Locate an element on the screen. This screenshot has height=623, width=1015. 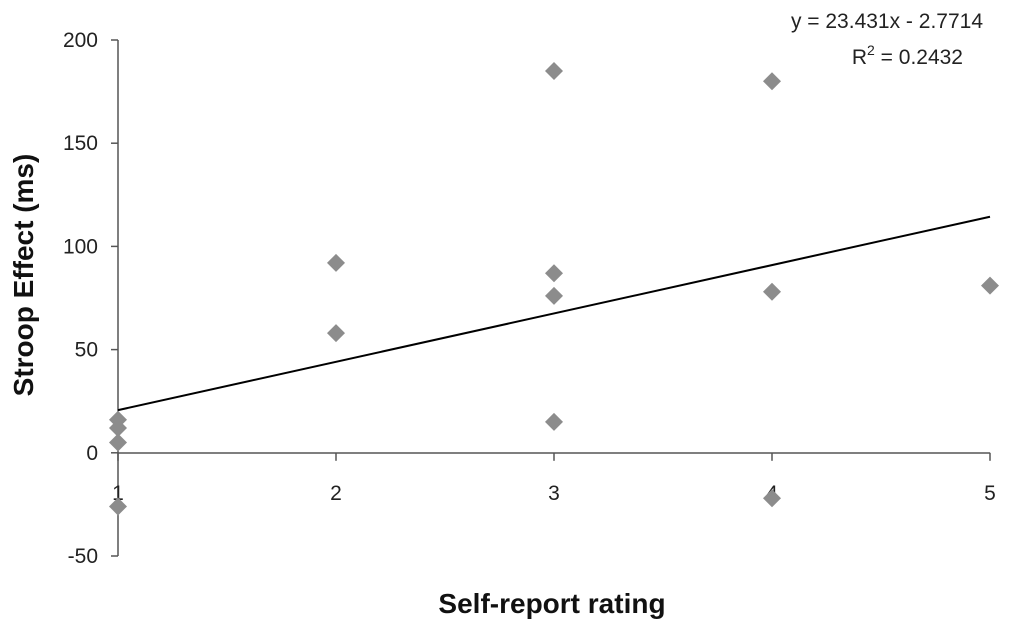
r-squared-superscript: 2 is located at coordinates (871, 50).